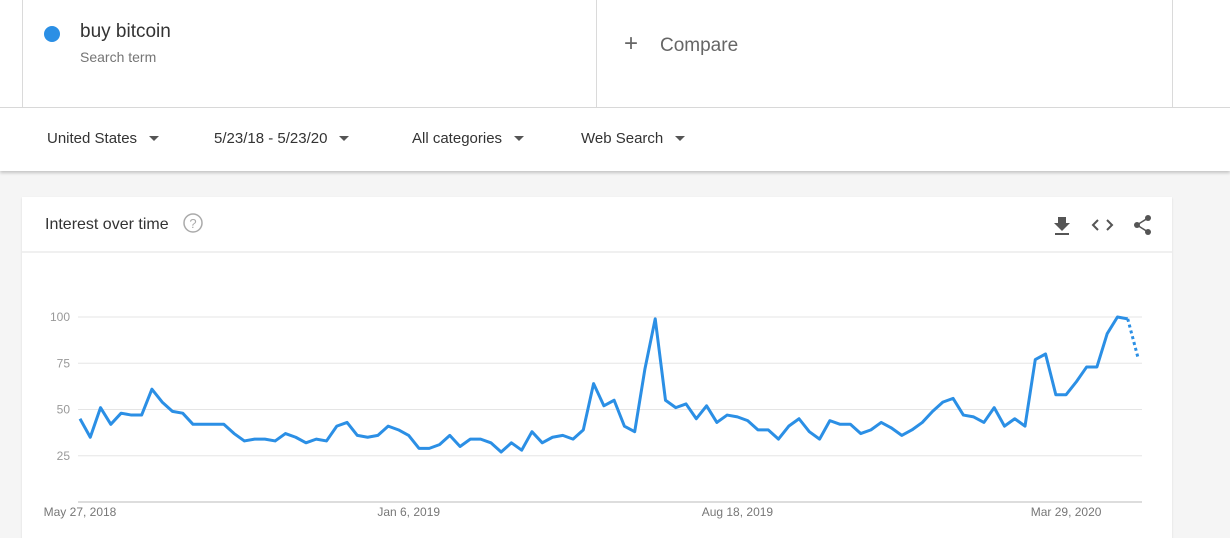 Image resolution: width=1230 pixels, height=538 pixels. I want to click on filter-label: Web Search, so click(622, 138).